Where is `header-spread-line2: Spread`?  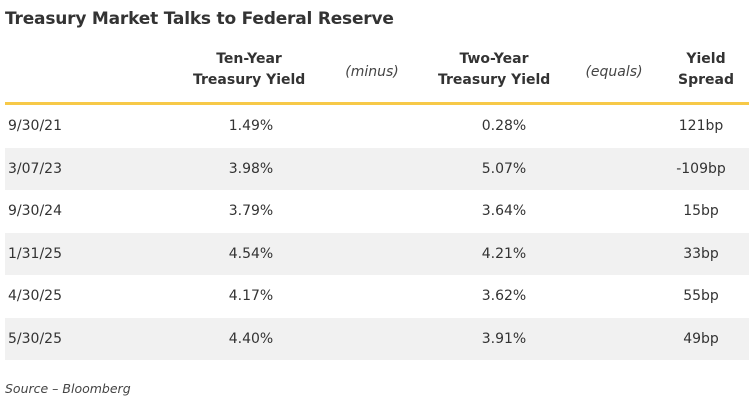 header-spread-line2: Spread is located at coordinates (706, 80).